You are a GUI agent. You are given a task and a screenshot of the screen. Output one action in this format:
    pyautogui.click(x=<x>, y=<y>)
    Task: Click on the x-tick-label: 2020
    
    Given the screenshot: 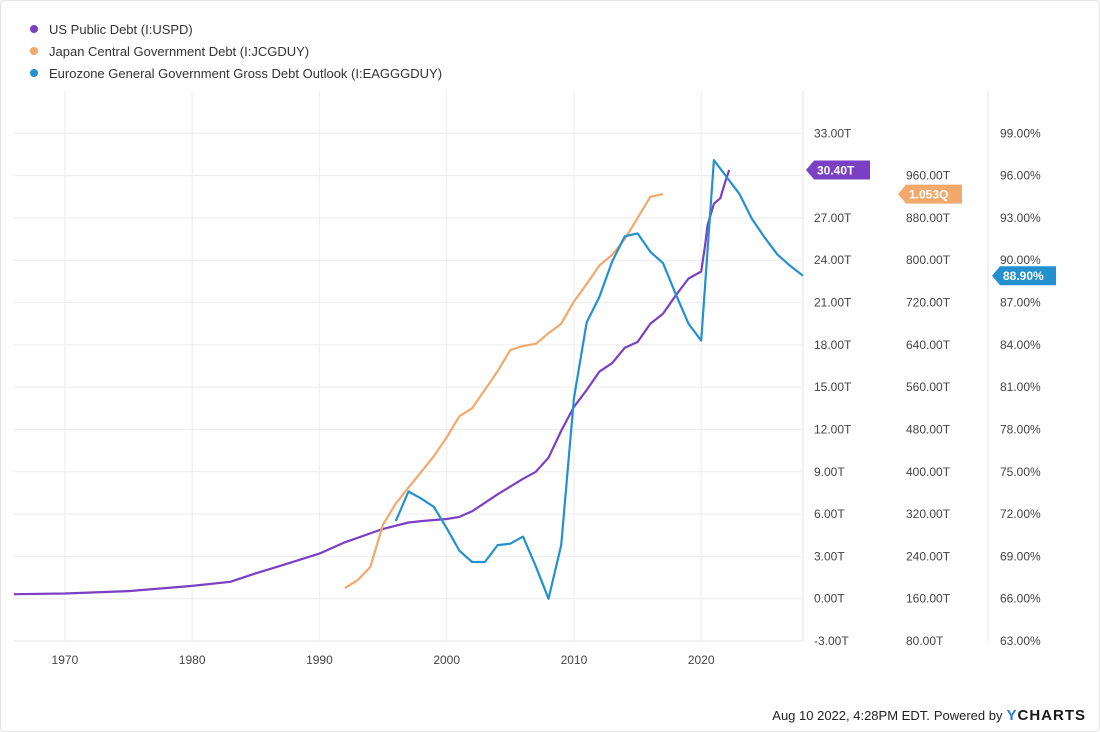 What is the action you would take?
    pyautogui.click(x=701, y=660)
    